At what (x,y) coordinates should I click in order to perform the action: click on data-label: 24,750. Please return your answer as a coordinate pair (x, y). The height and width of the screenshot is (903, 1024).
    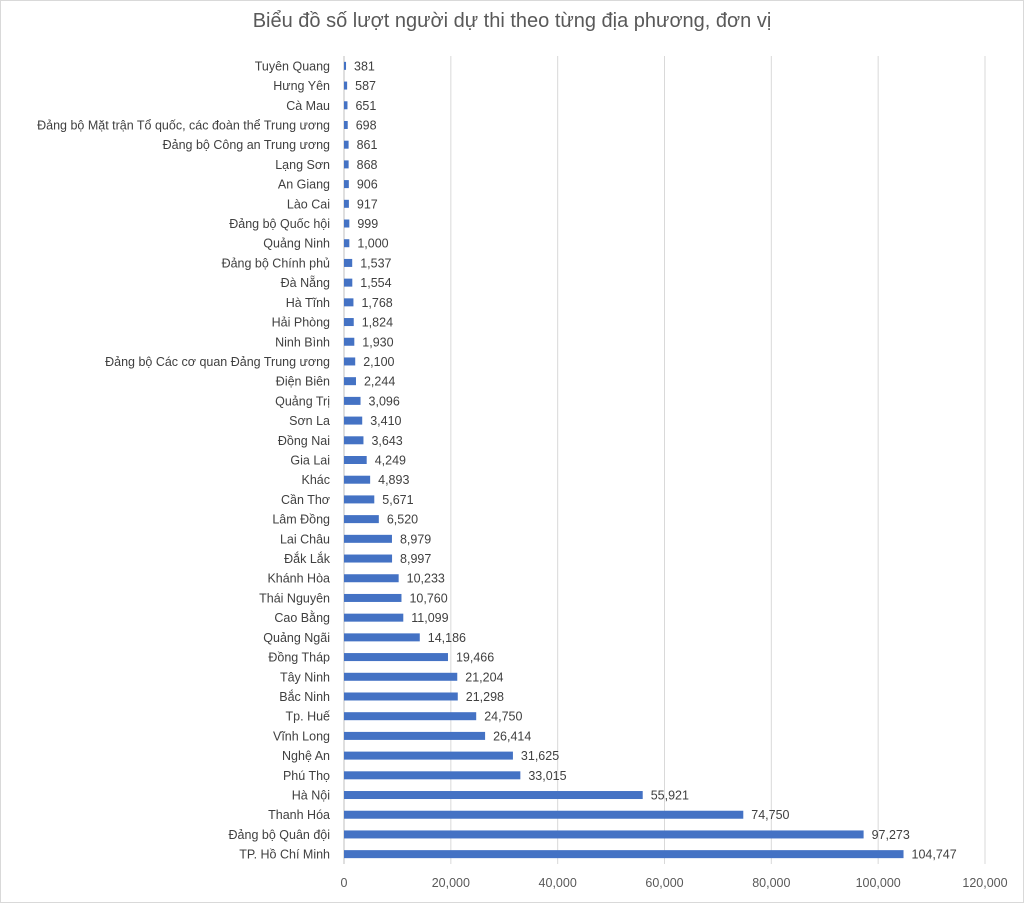
    Looking at the image, I should click on (503, 717).